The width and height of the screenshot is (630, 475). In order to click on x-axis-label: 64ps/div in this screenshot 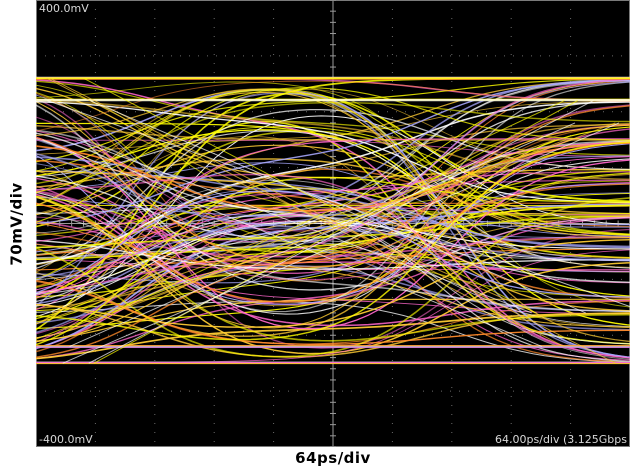, I will do `click(333, 458)`.